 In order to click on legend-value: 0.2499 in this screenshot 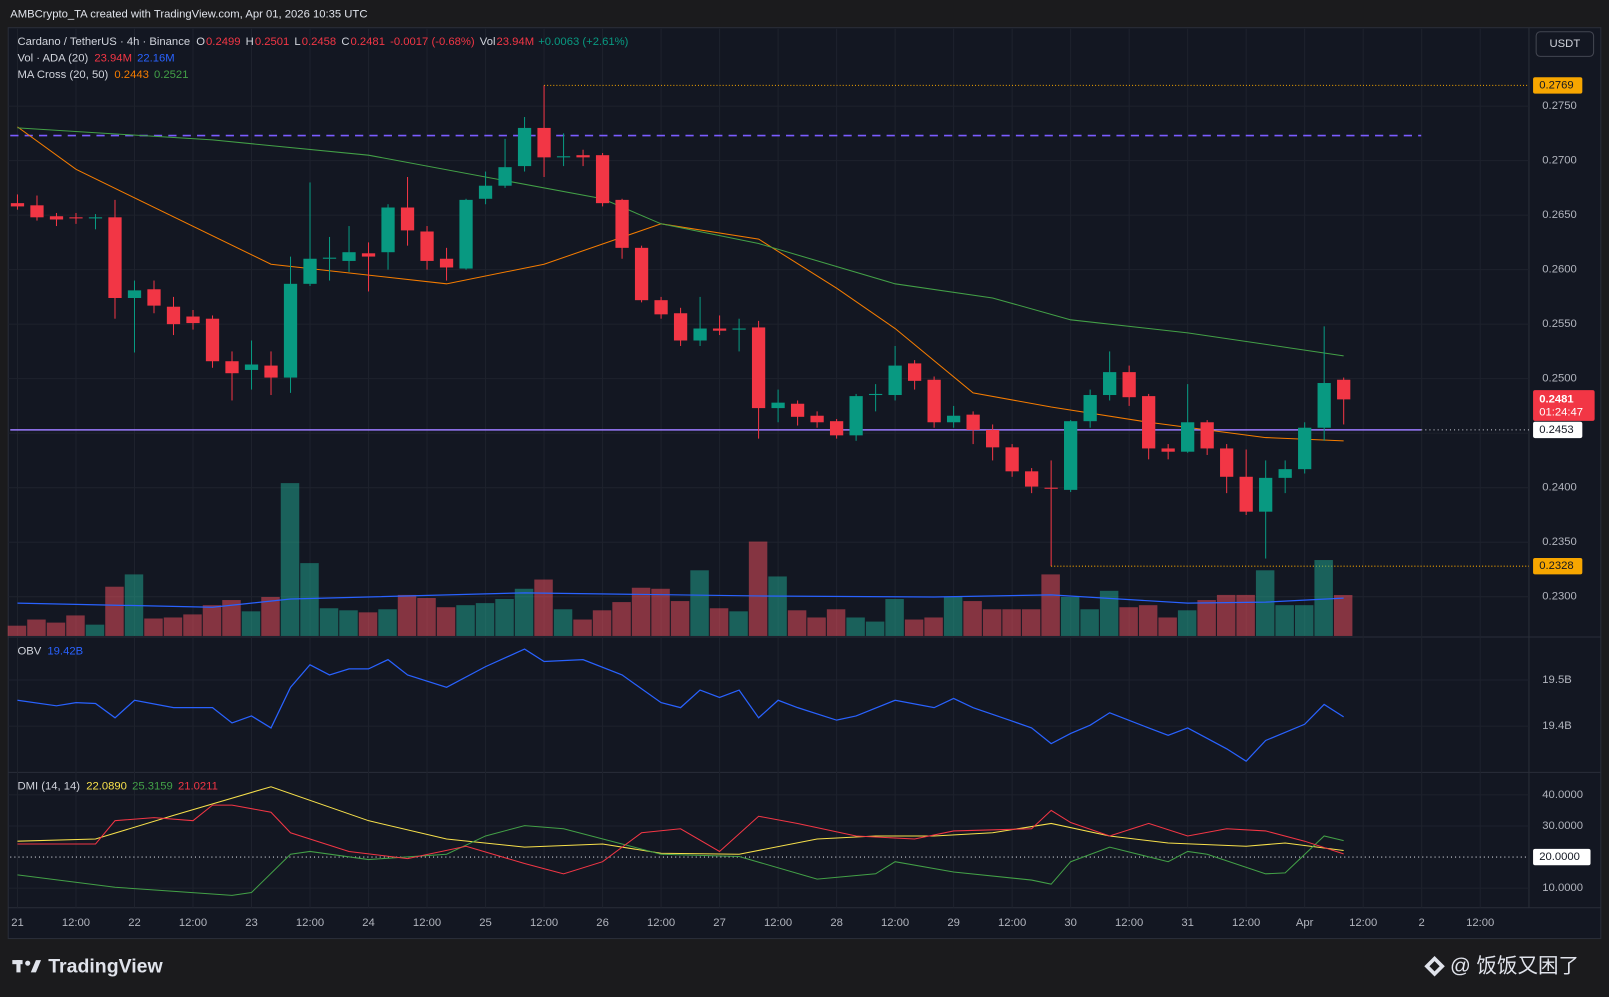, I will do `click(223, 42)`.